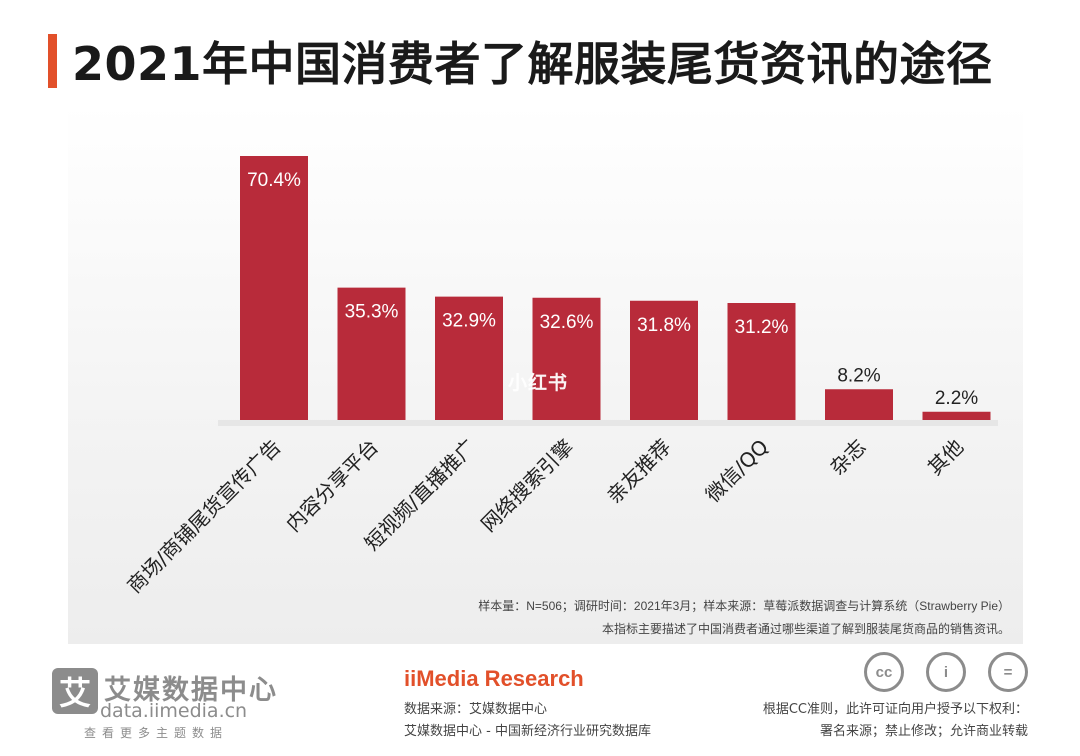 The height and width of the screenshot is (756, 1080). I want to click on bar-value-label-0: 70.4%, so click(274, 180).